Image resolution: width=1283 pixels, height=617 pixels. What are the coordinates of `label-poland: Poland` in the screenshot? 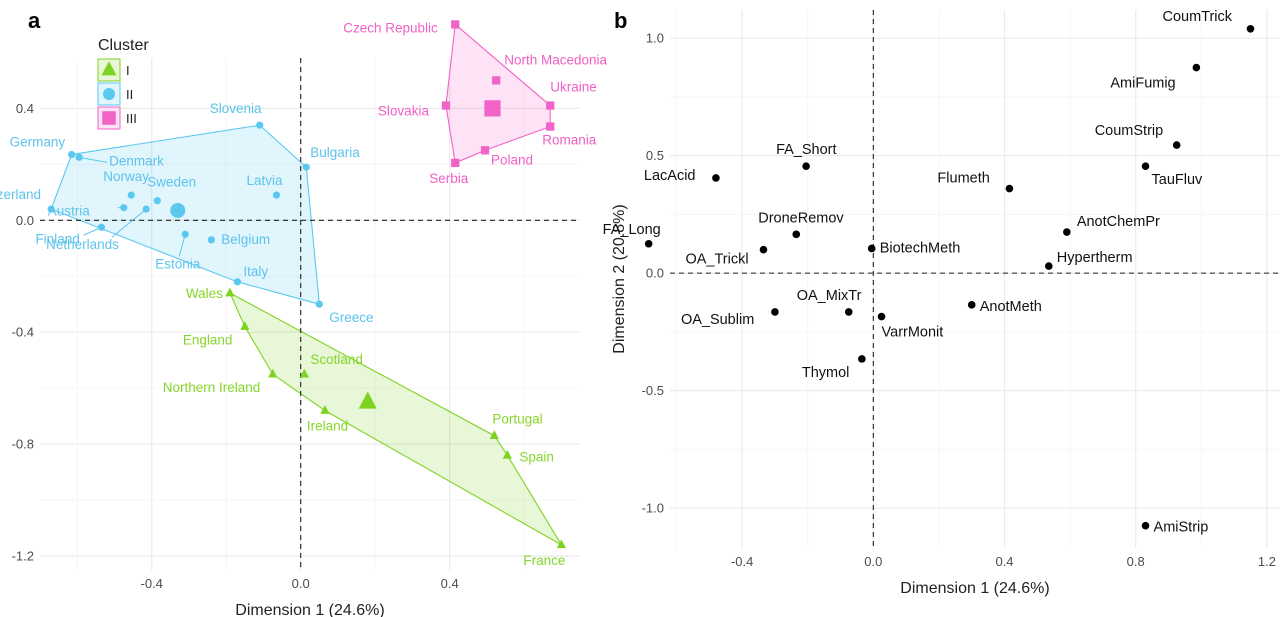 It's located at (512, 159).